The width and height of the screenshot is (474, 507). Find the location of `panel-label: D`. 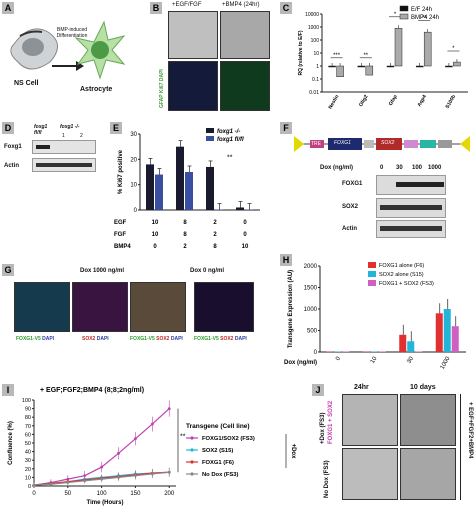

panel-label: D is located at coordinates (8, 128).